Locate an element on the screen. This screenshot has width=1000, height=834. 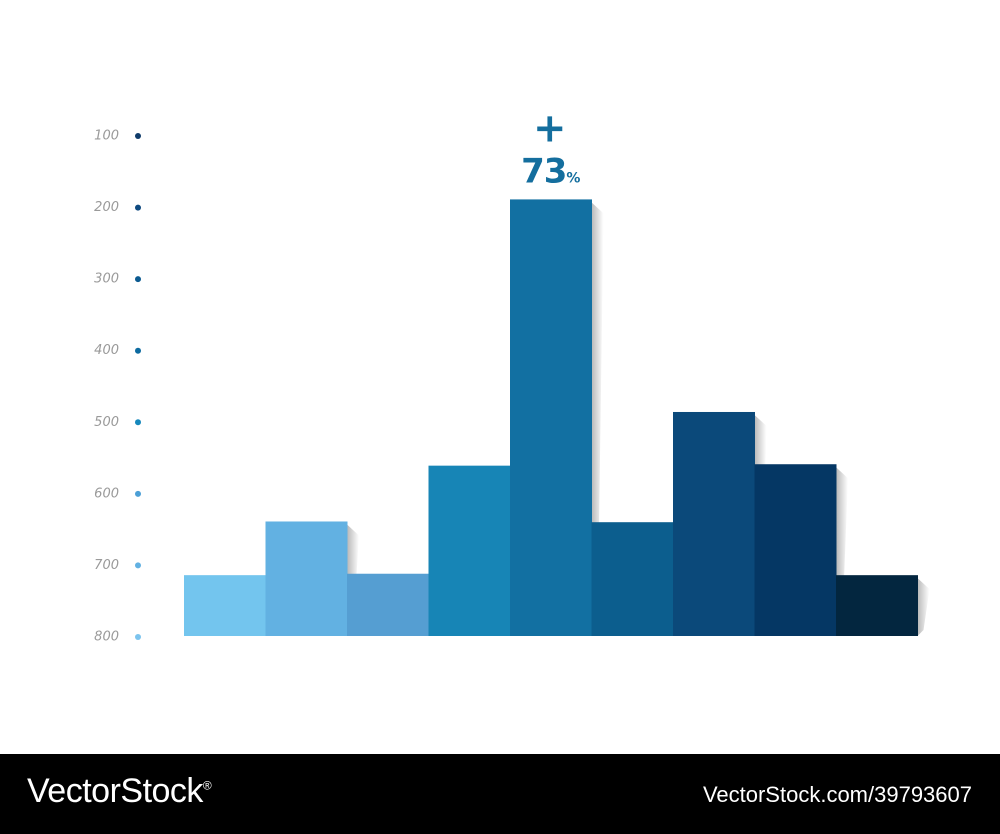
y-tick-label: 100 is located at coordinates (106, 136).